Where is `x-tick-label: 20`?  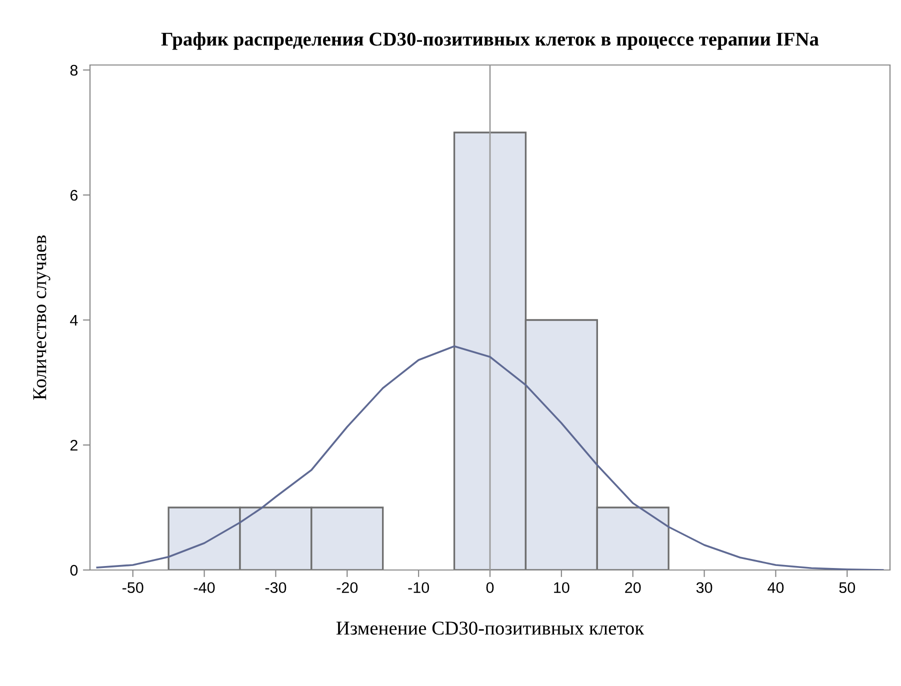
x-tick-label: 20 is located at coordinates (633, 588).